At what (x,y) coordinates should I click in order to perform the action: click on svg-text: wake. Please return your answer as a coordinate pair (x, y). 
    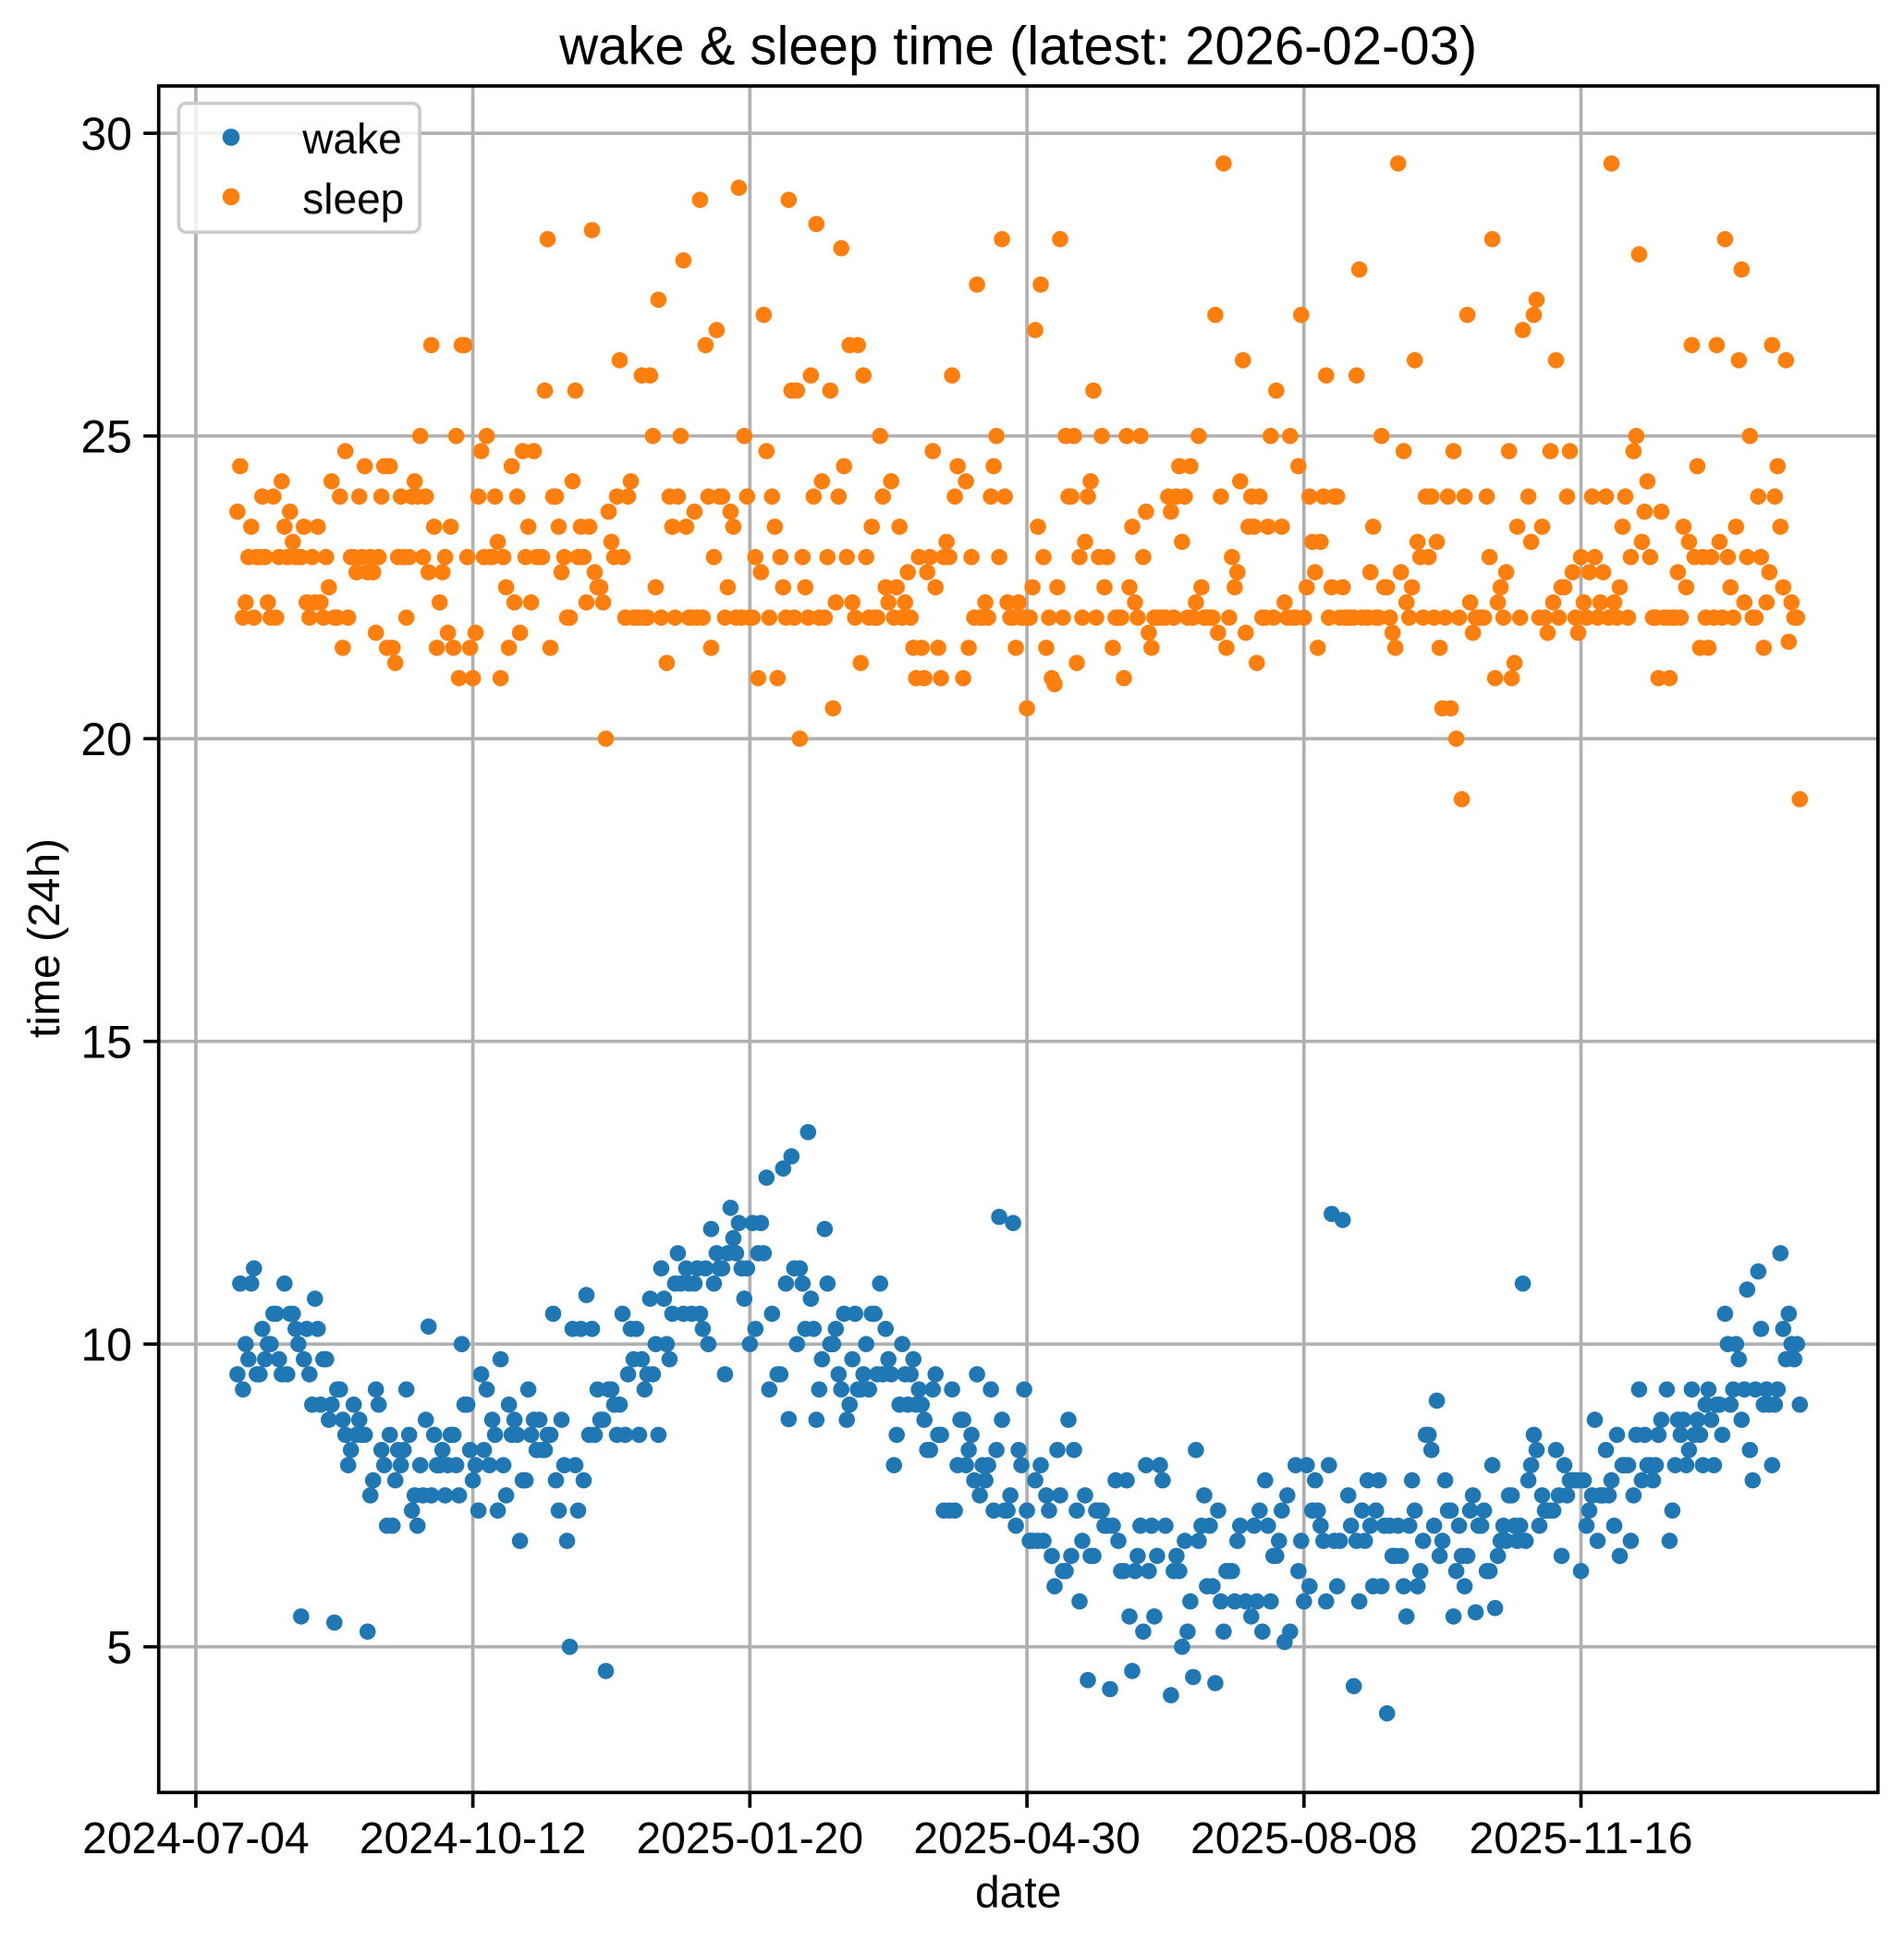
    Looking at the image, I should click on (351, 139).